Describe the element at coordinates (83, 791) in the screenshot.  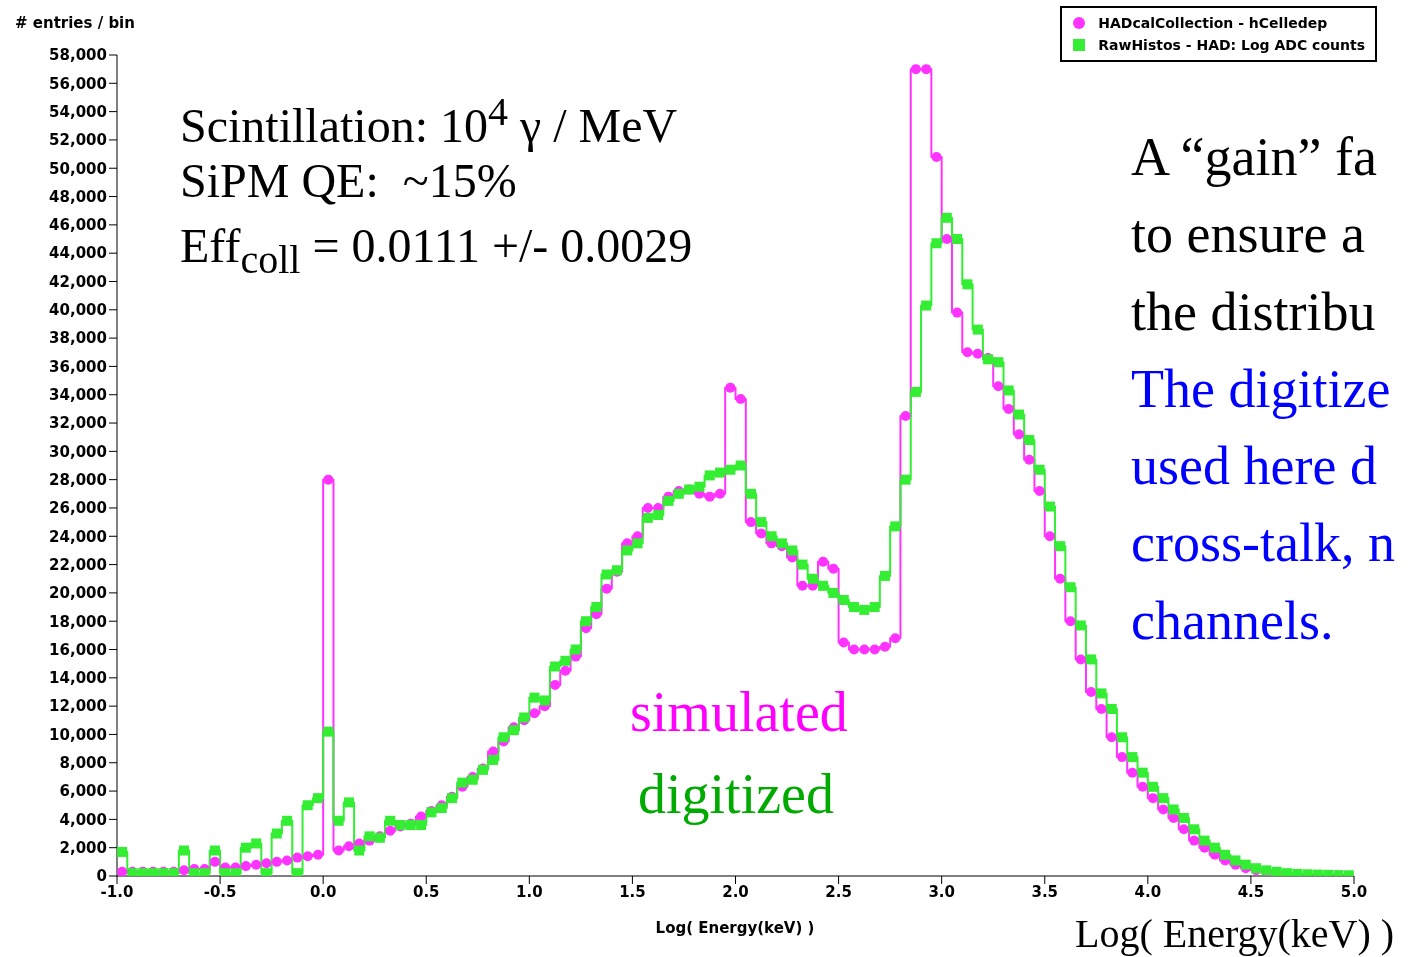
I see `y-tick-label: 6,000` at that location.